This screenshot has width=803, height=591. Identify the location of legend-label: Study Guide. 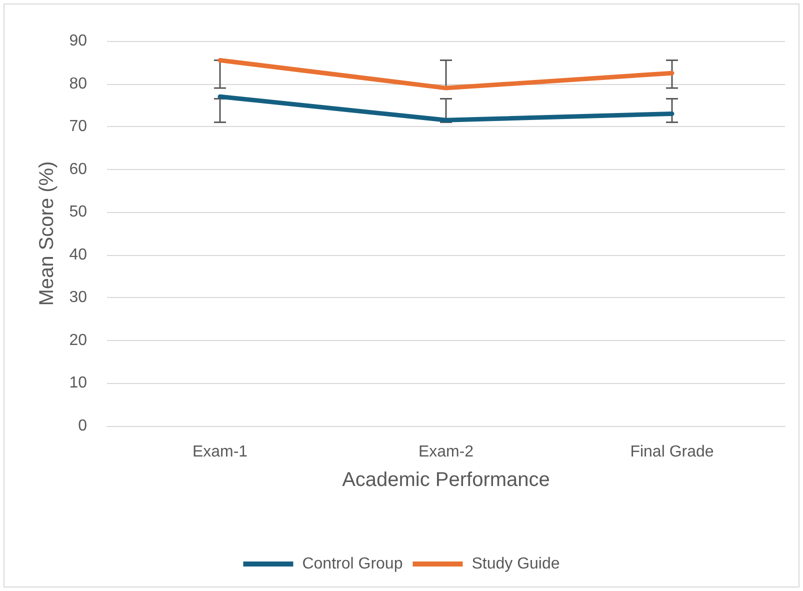
(516, 564).